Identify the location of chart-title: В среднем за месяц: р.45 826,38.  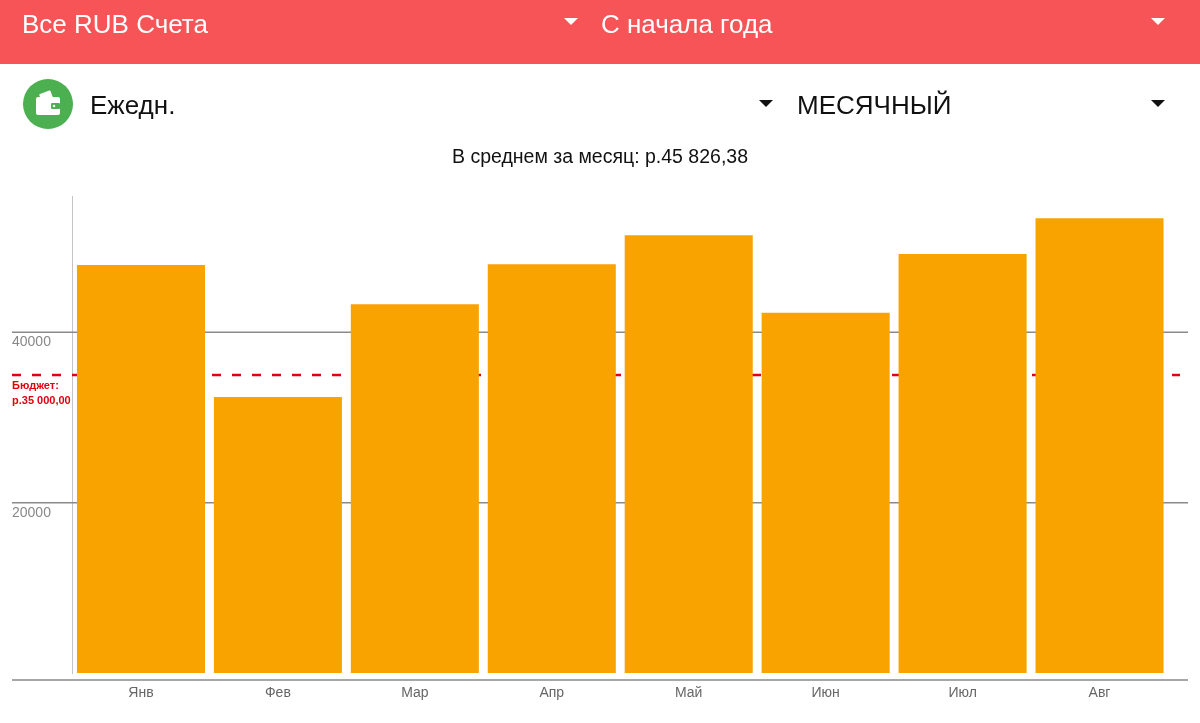
(599, 156).